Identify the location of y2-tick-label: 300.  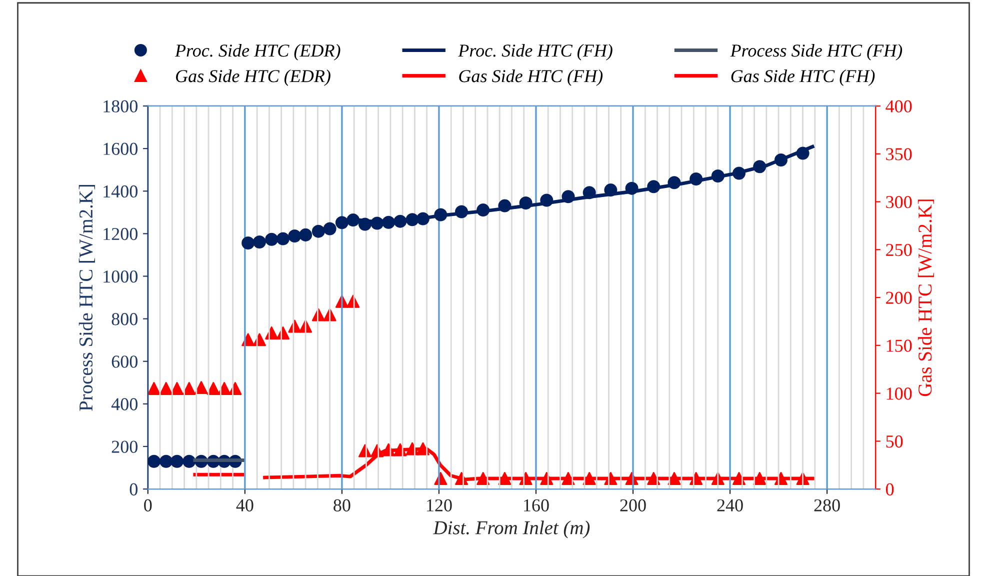
(899, 202).